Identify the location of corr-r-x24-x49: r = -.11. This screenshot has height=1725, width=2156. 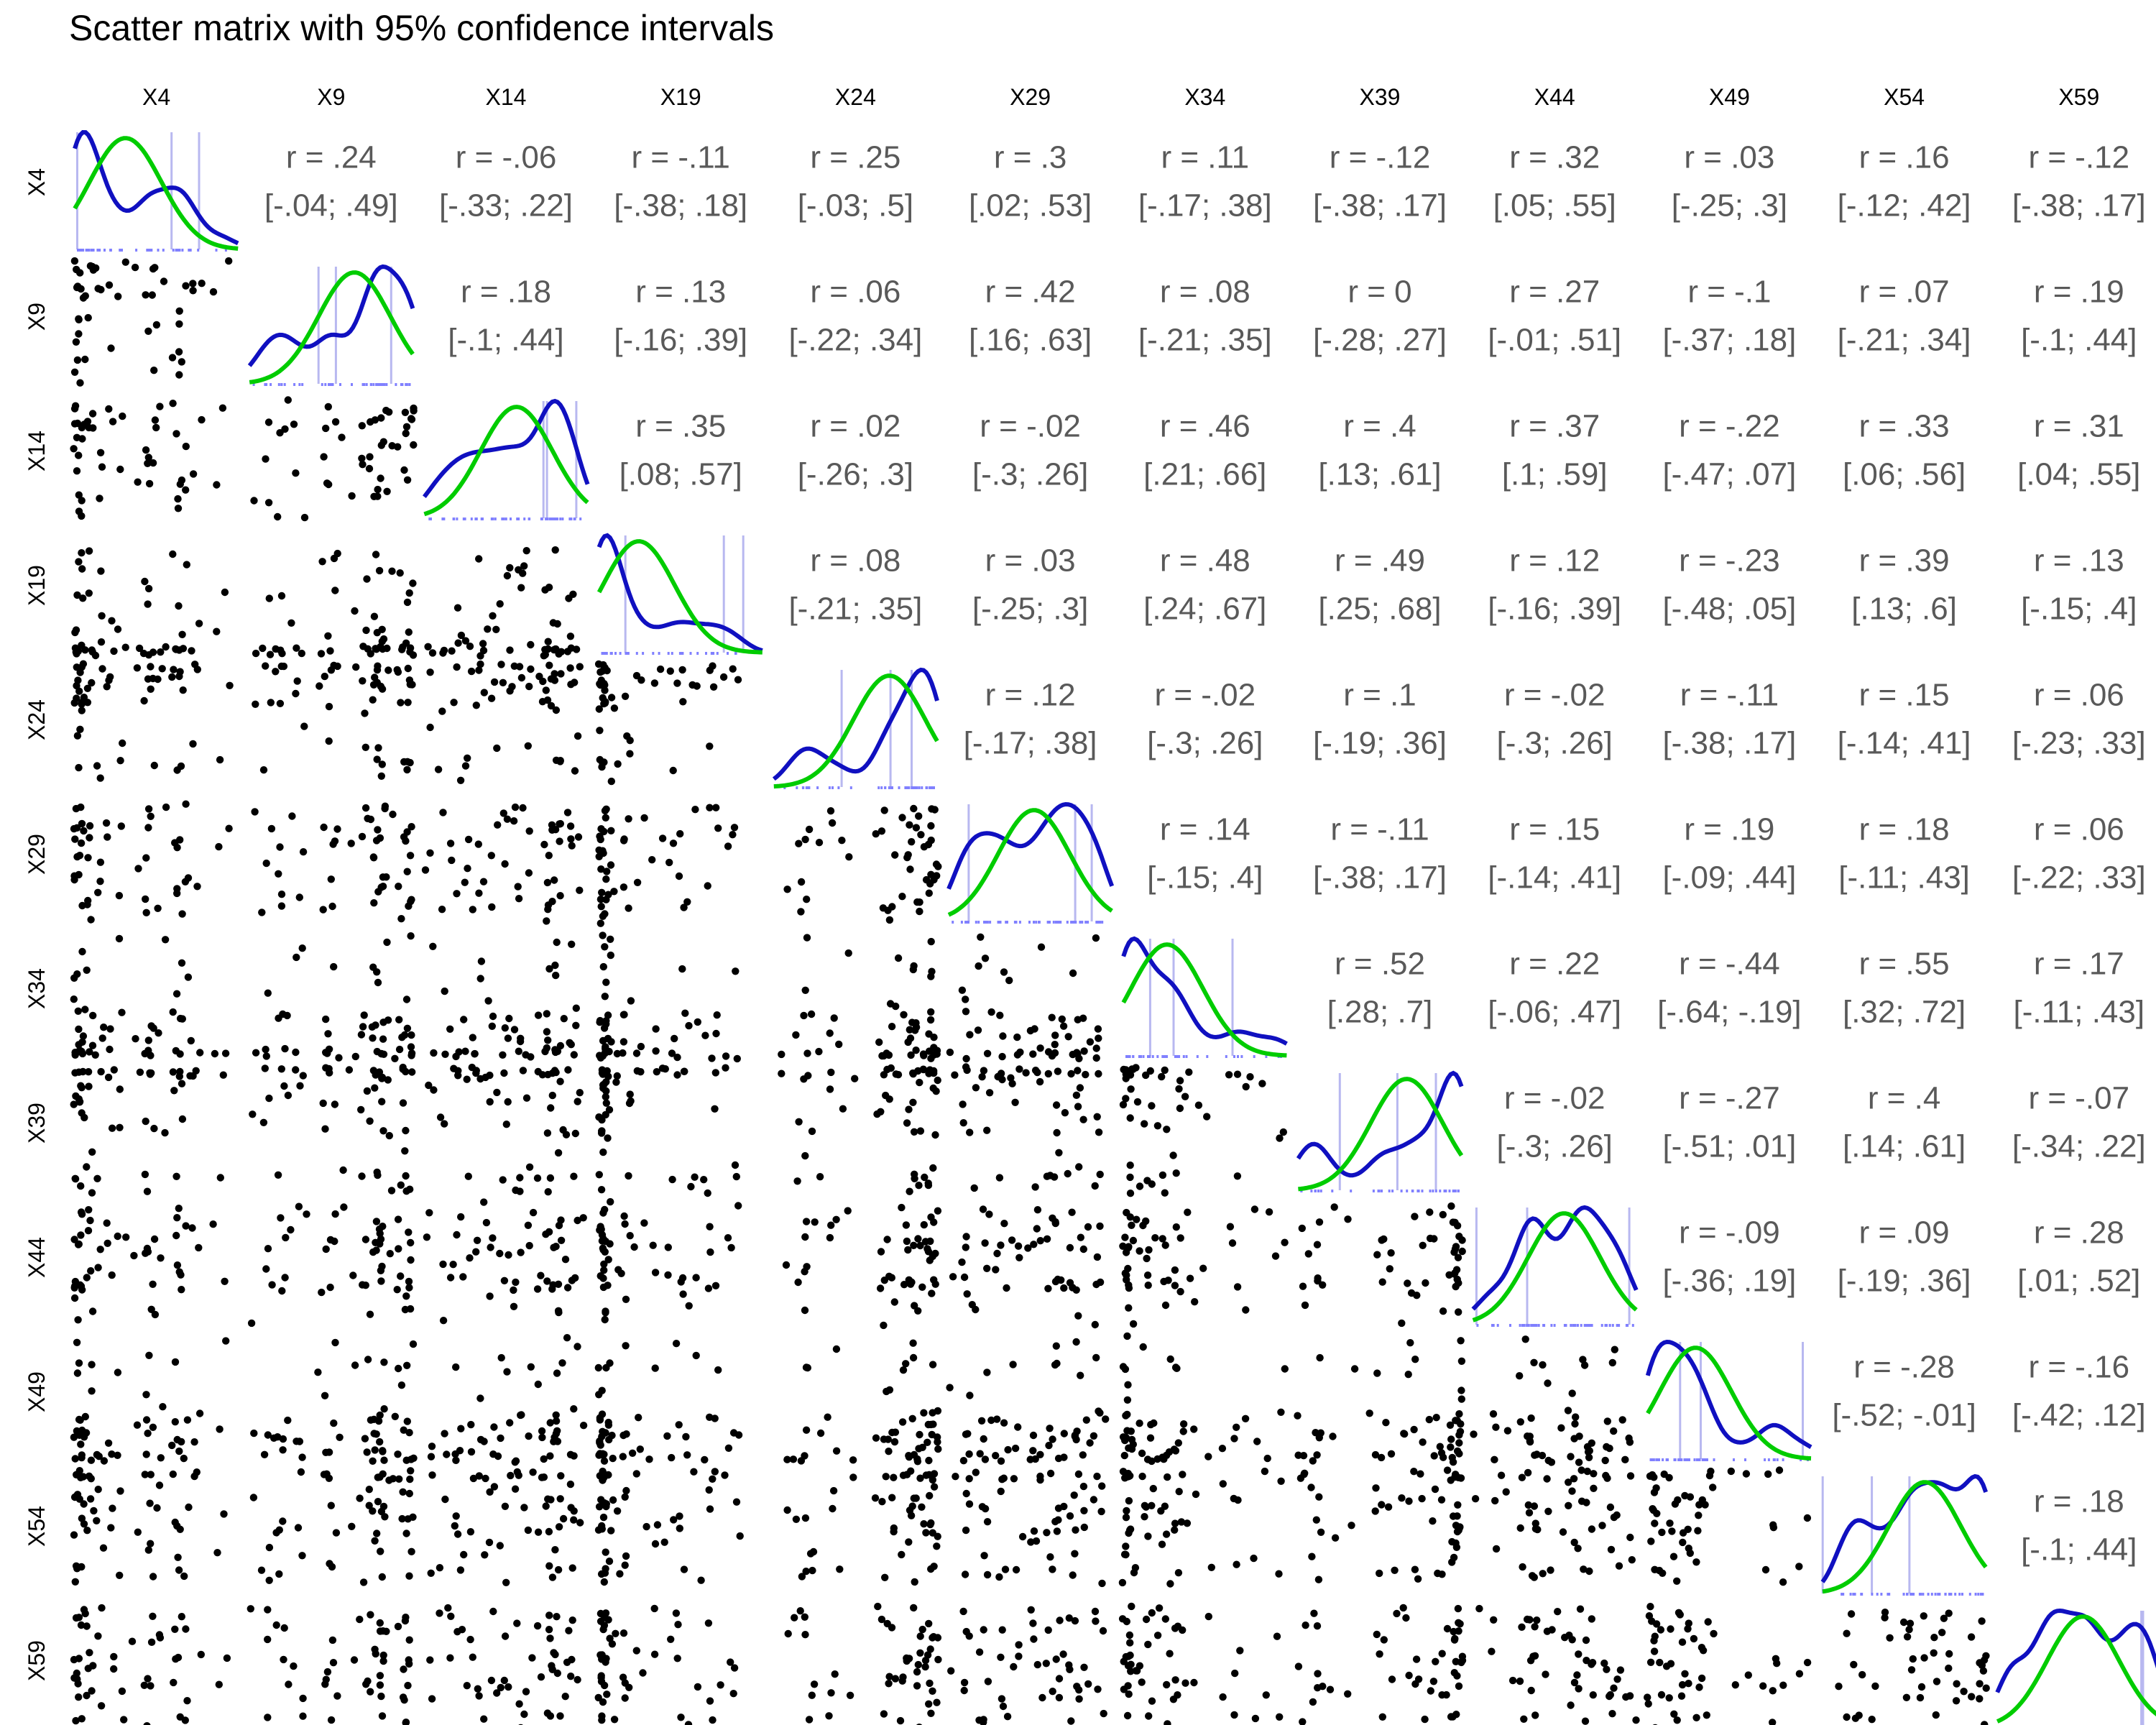
(1730, 695).